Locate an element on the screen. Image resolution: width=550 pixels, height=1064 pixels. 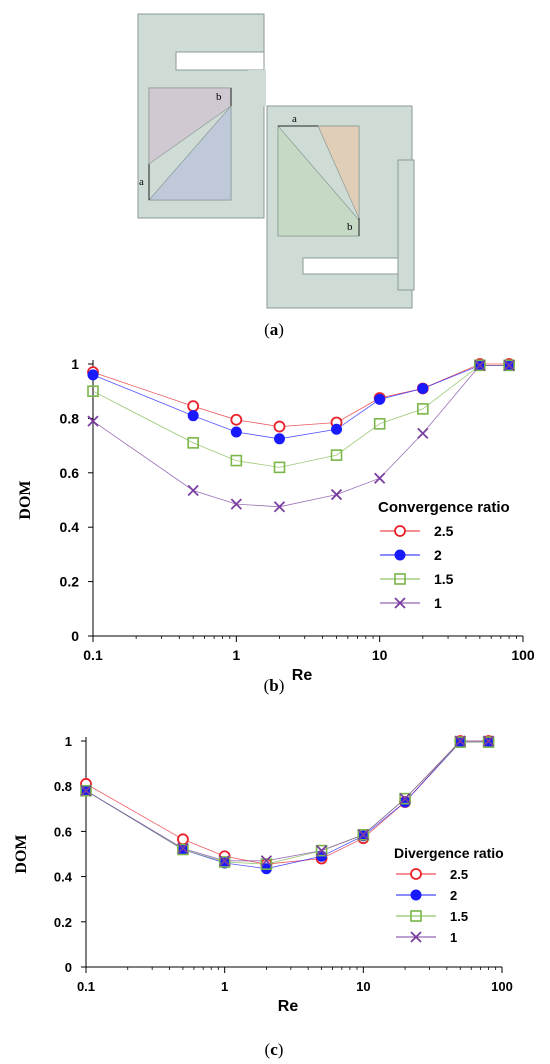
dim-label-a-right: a is located at coordinates (294, 119).